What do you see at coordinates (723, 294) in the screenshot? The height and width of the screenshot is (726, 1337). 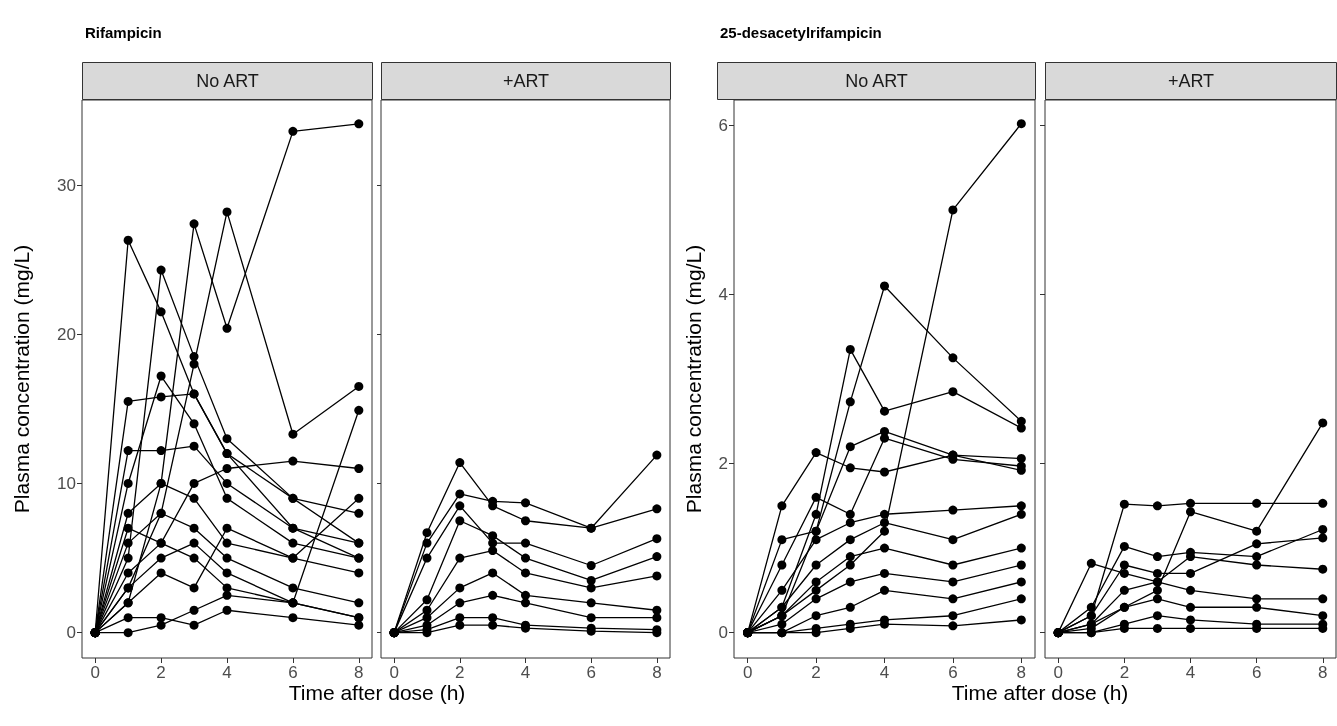 I see `y-tick-label: 4` at bounding box center [723, 294].